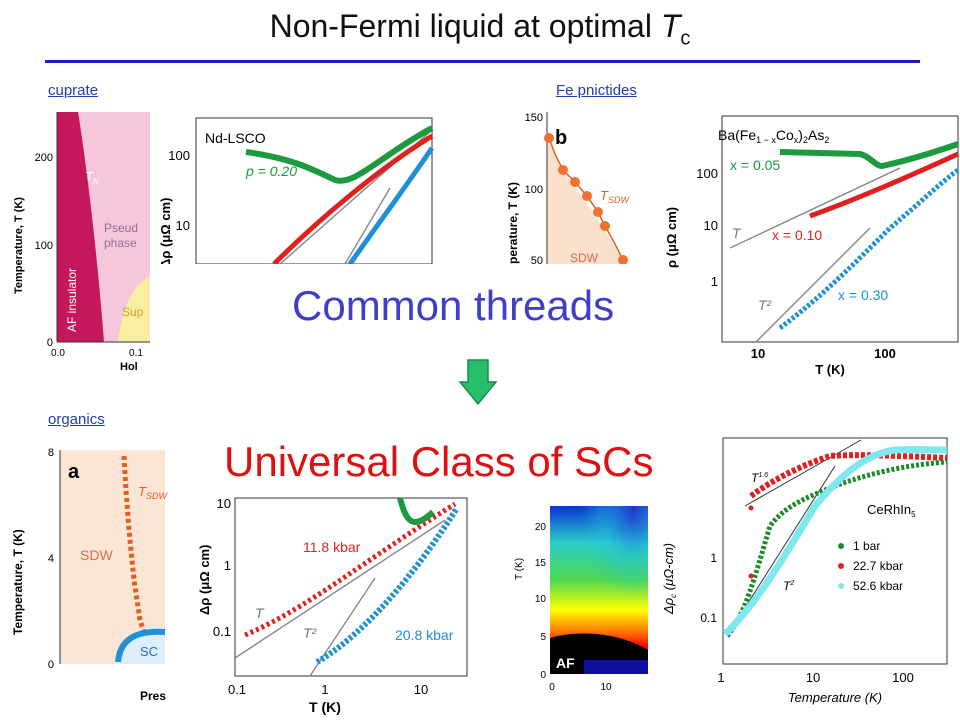 The width and height of the screenshot is (960, 720). What do you see at coordinates (235, 138) in the screenshot?
I see `sample-label: Nd-LSCO` at bounding box center [235, 138].